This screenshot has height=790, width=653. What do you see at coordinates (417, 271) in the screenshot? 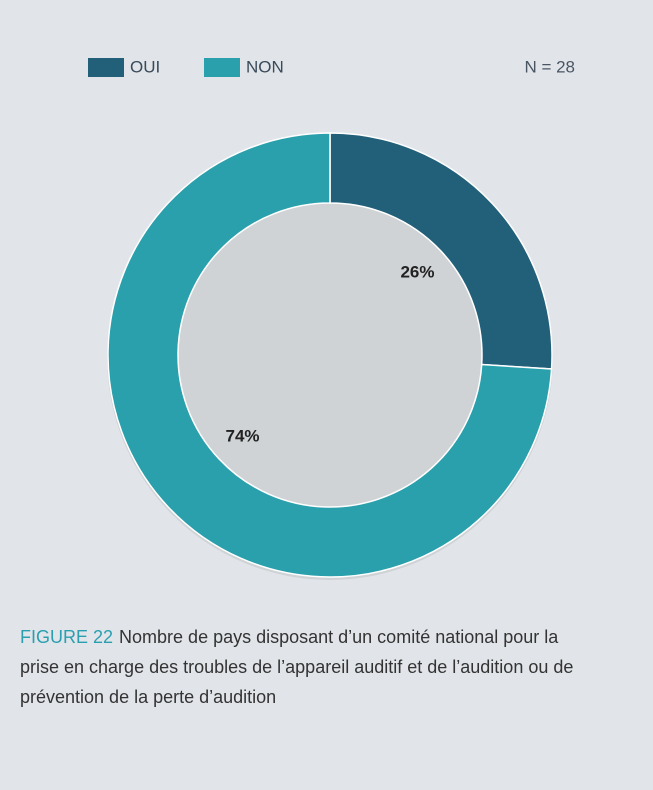
I see `value-label: 26%` at bounding box center [417, 271].